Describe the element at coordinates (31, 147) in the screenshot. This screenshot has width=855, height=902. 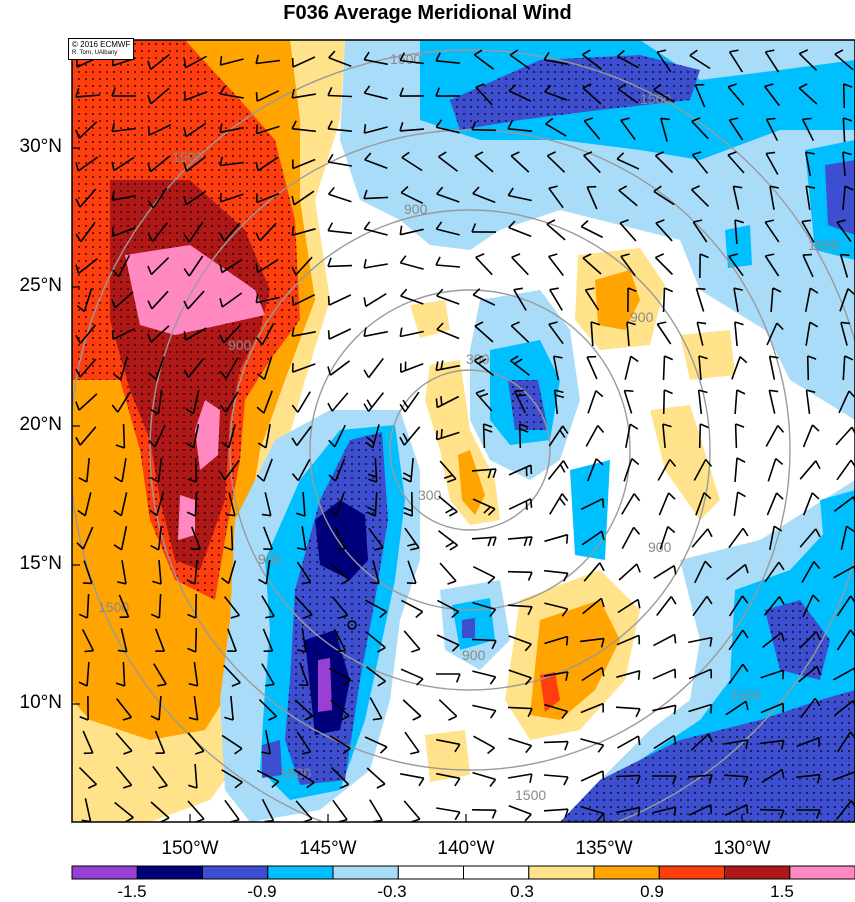
I see `lat-label: 30°N` at that location.